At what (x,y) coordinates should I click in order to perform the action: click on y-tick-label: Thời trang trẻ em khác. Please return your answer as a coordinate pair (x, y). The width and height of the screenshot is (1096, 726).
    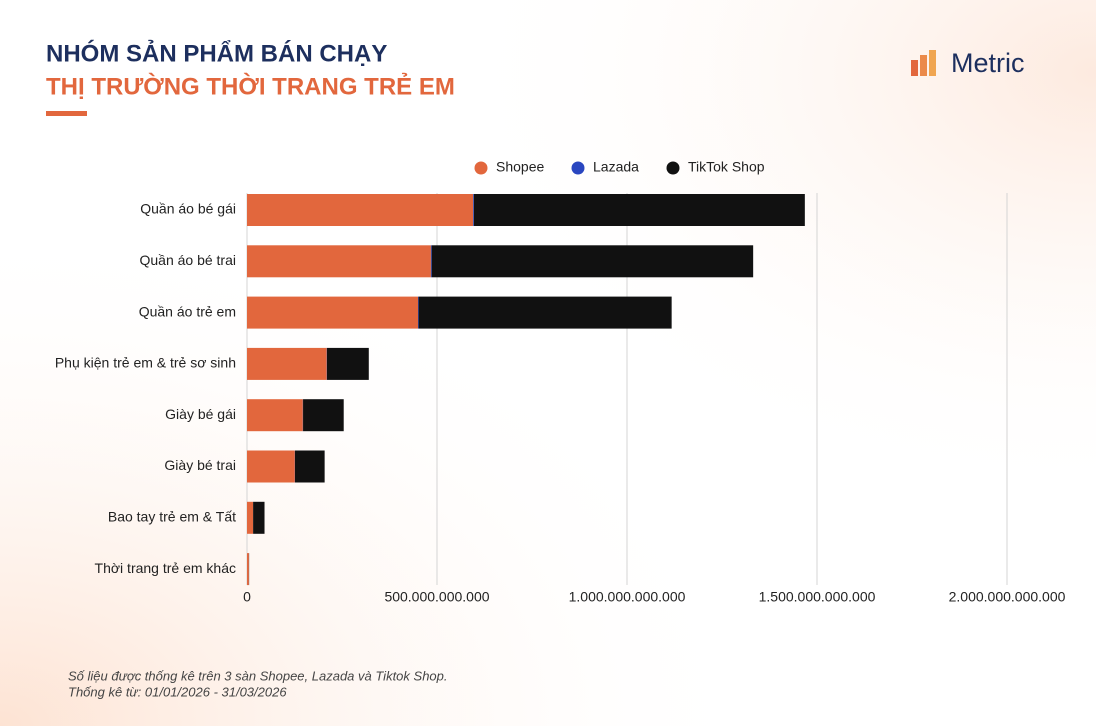
    Looking at the image, I should click on (165, 568).